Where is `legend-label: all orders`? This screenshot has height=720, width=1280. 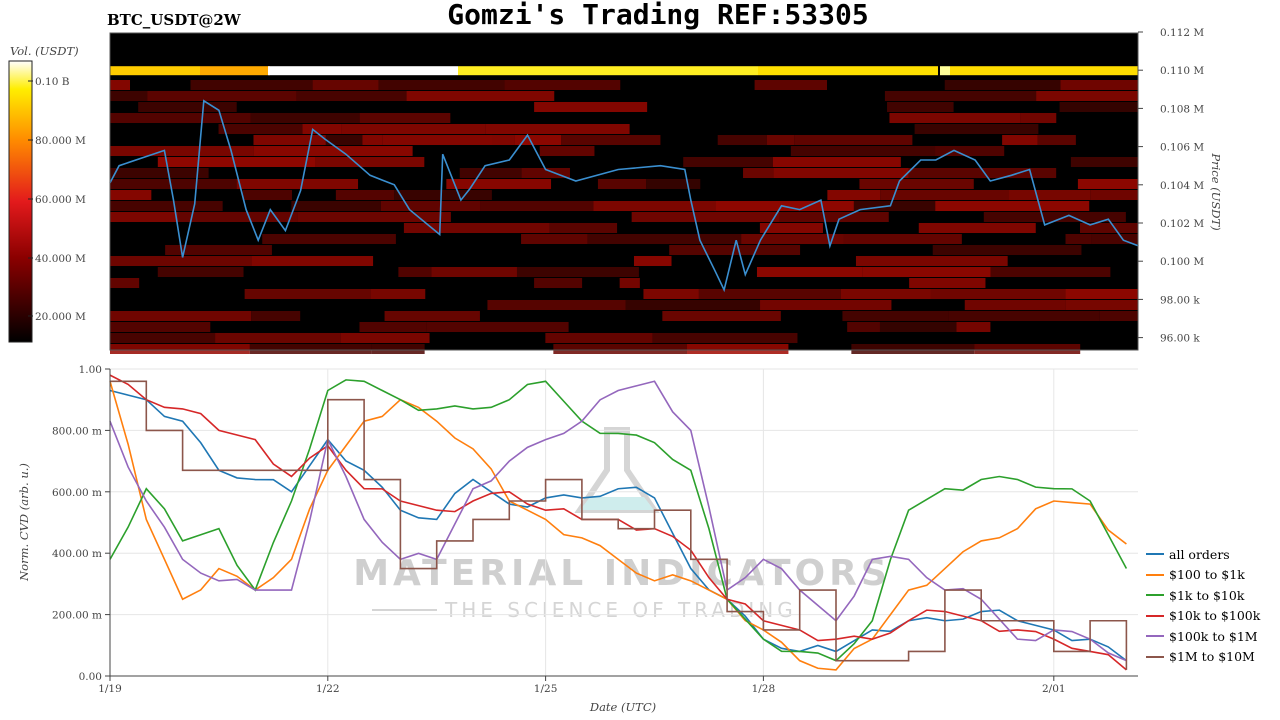
legend-label: all orders is located at coordinates (1199, 554).